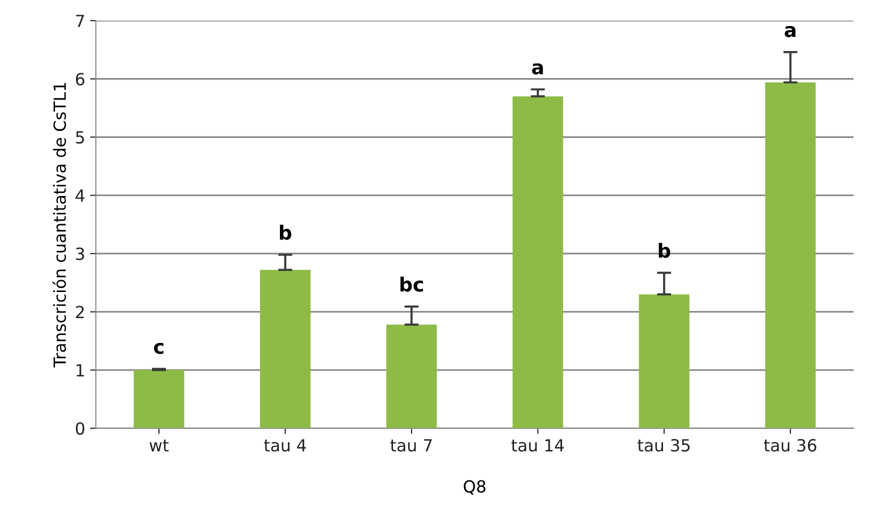 This screenshot has height=516, width=871. Describe the element at coordinates (285, 445) in the screenshot. I see `x-tick-label: tau 4` at that location.